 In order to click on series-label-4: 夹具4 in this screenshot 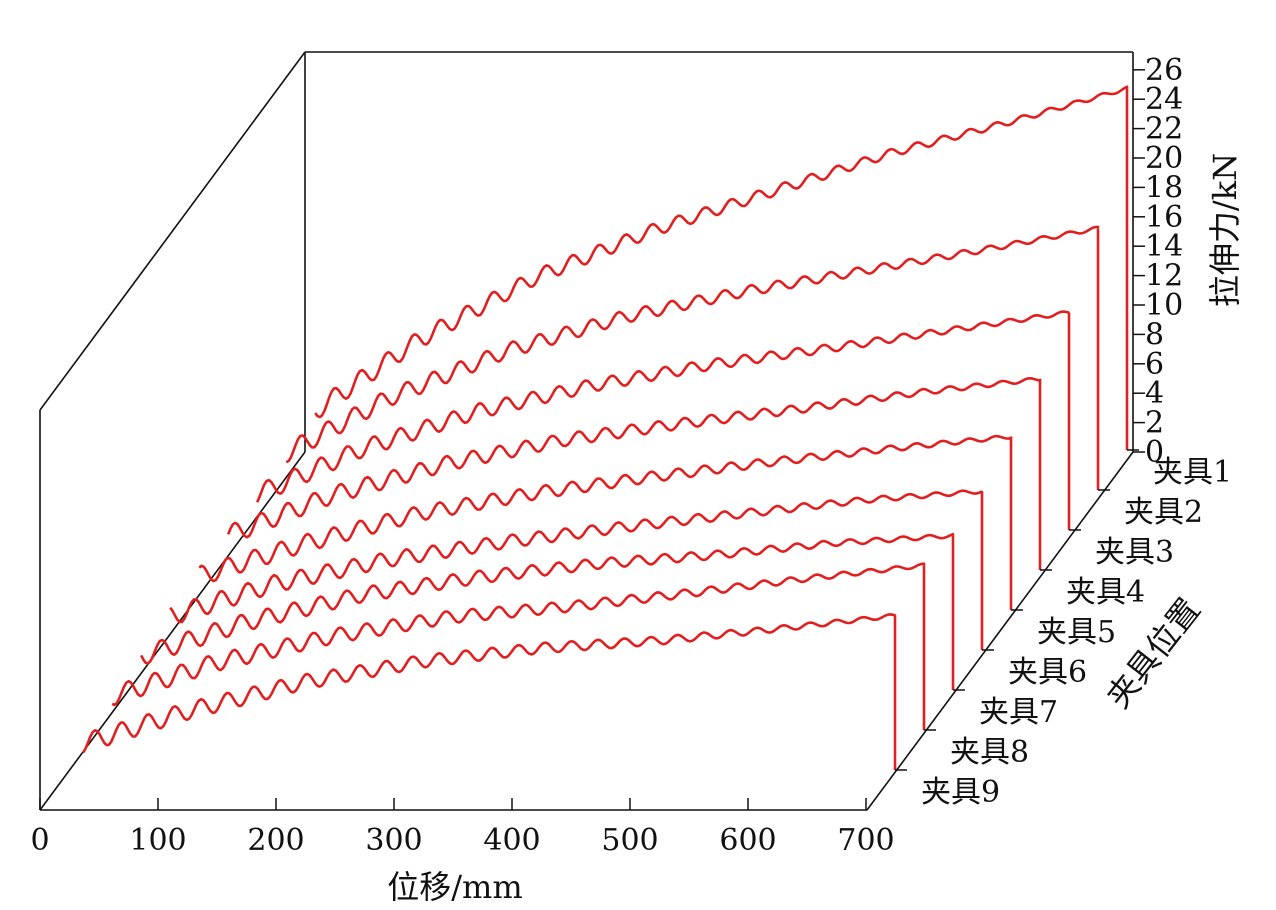, I will do `click(1105, 592)`.